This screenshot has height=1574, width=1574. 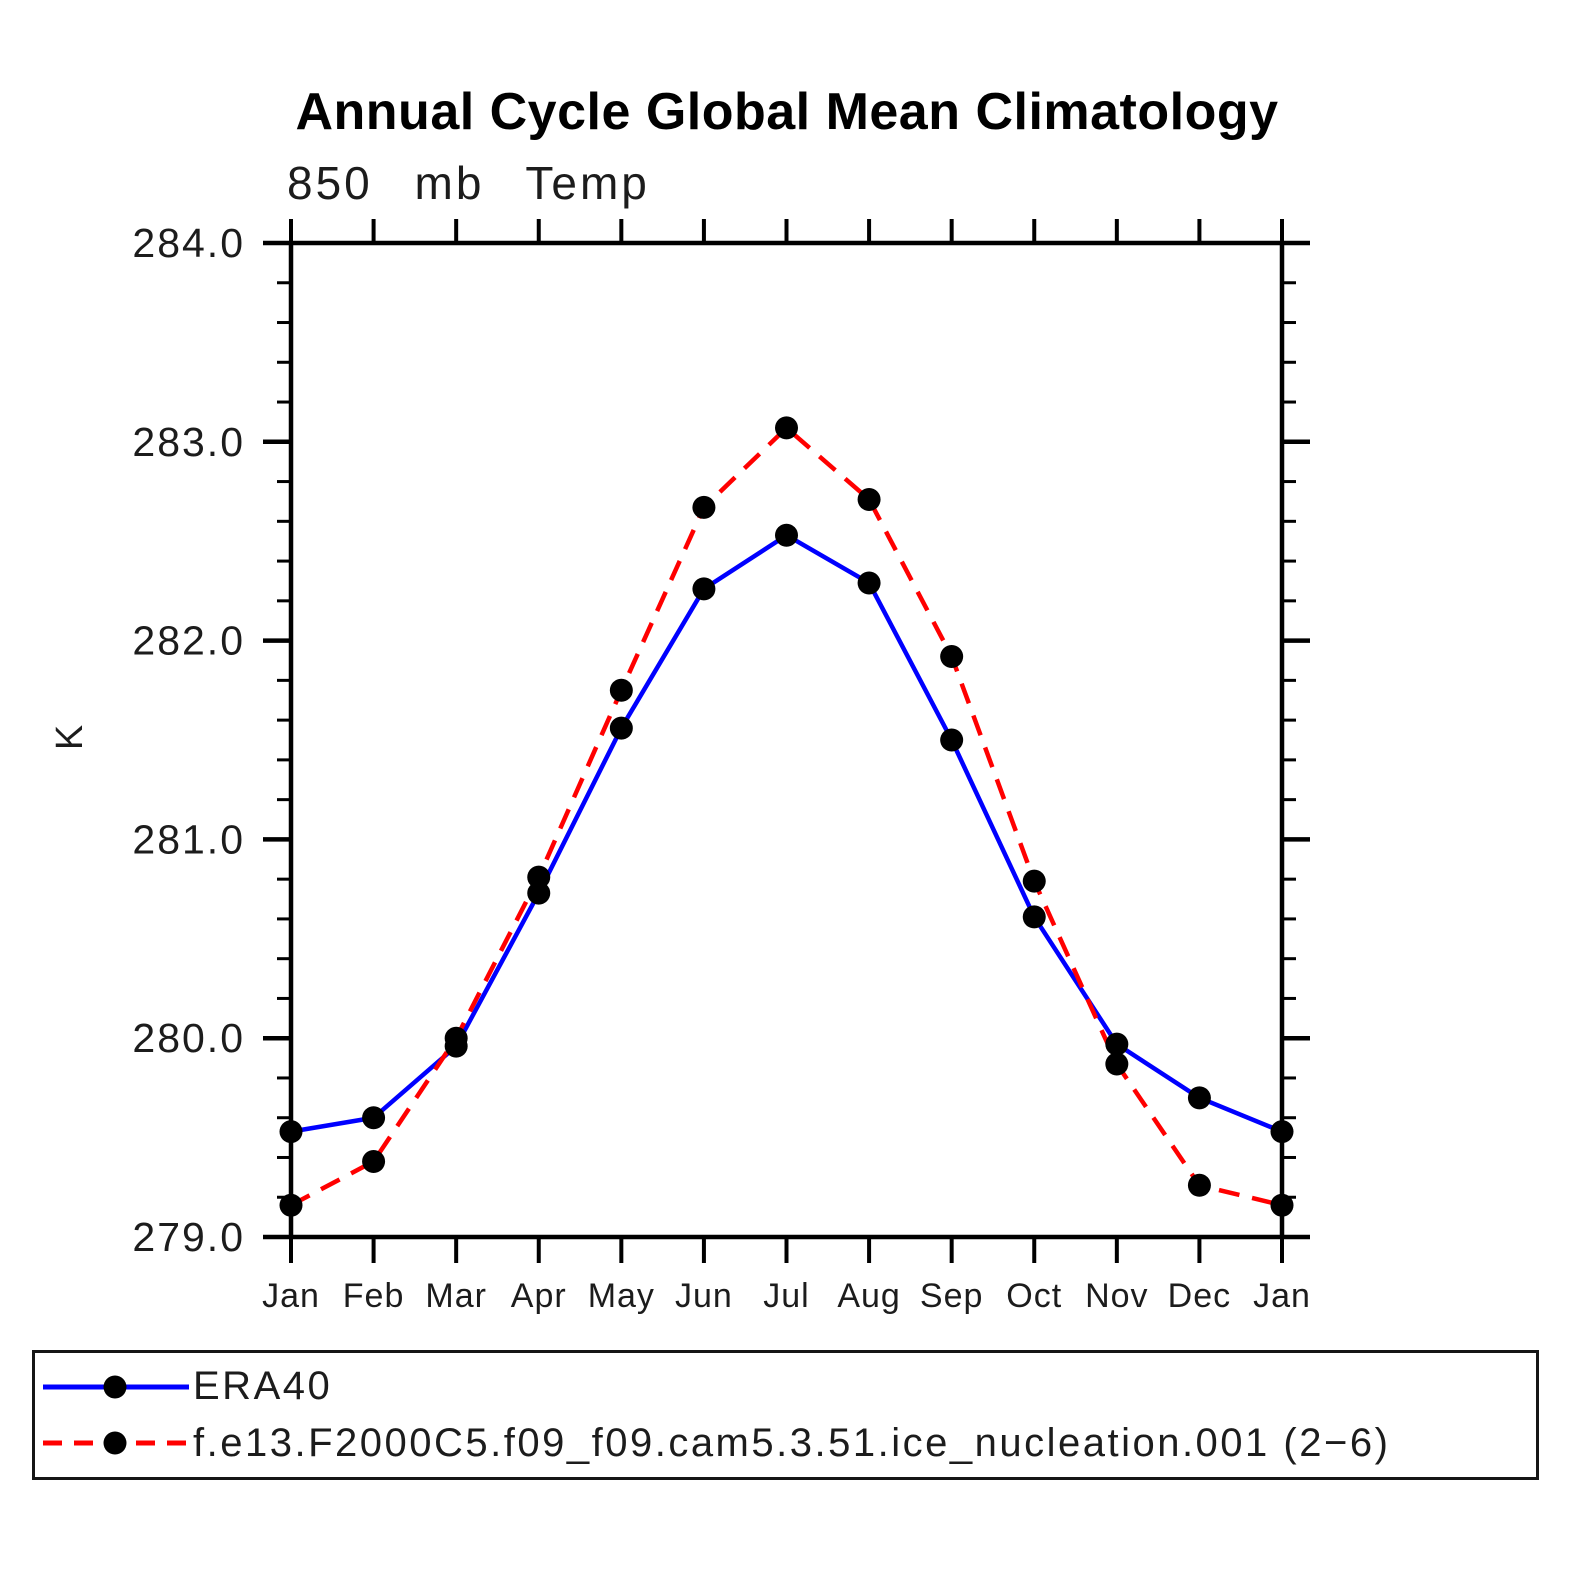 I want to click on legend-entry-era40: ERA40, so click(x=788, y=1387).